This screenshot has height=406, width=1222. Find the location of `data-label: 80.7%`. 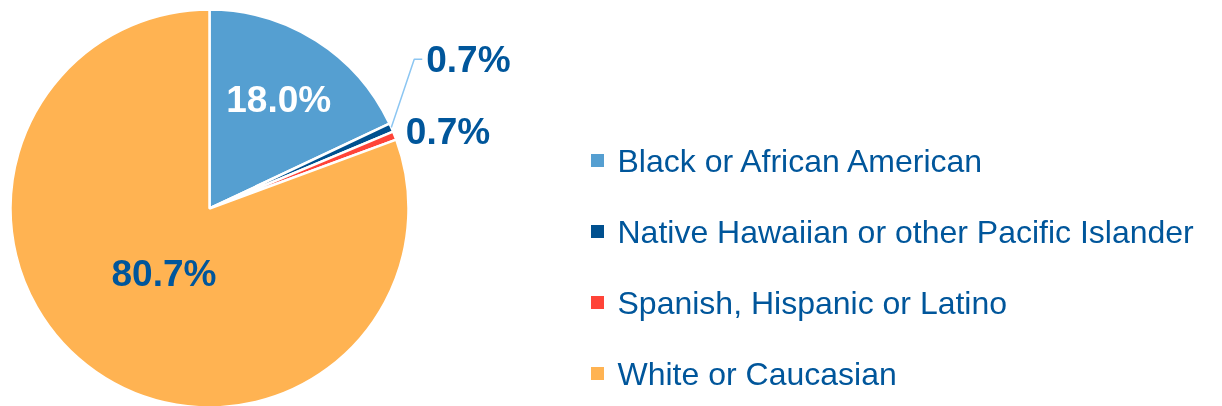

data-label: 80.7% is located at coordinates (164, 274).